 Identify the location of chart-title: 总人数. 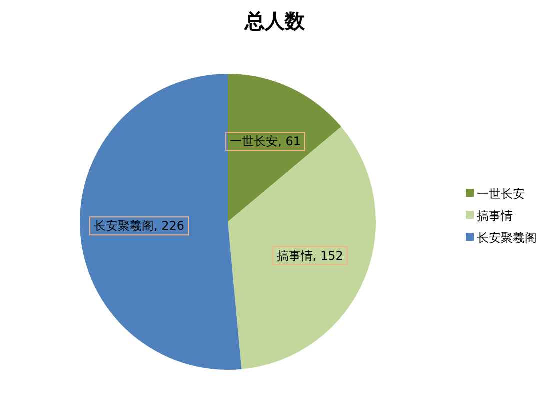
(275, 21).